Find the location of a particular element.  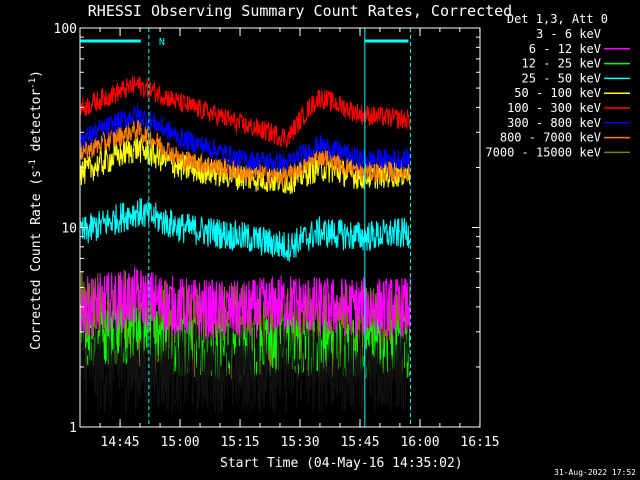

x-tick-label: 16:00 is located at coordinates (419, 442).